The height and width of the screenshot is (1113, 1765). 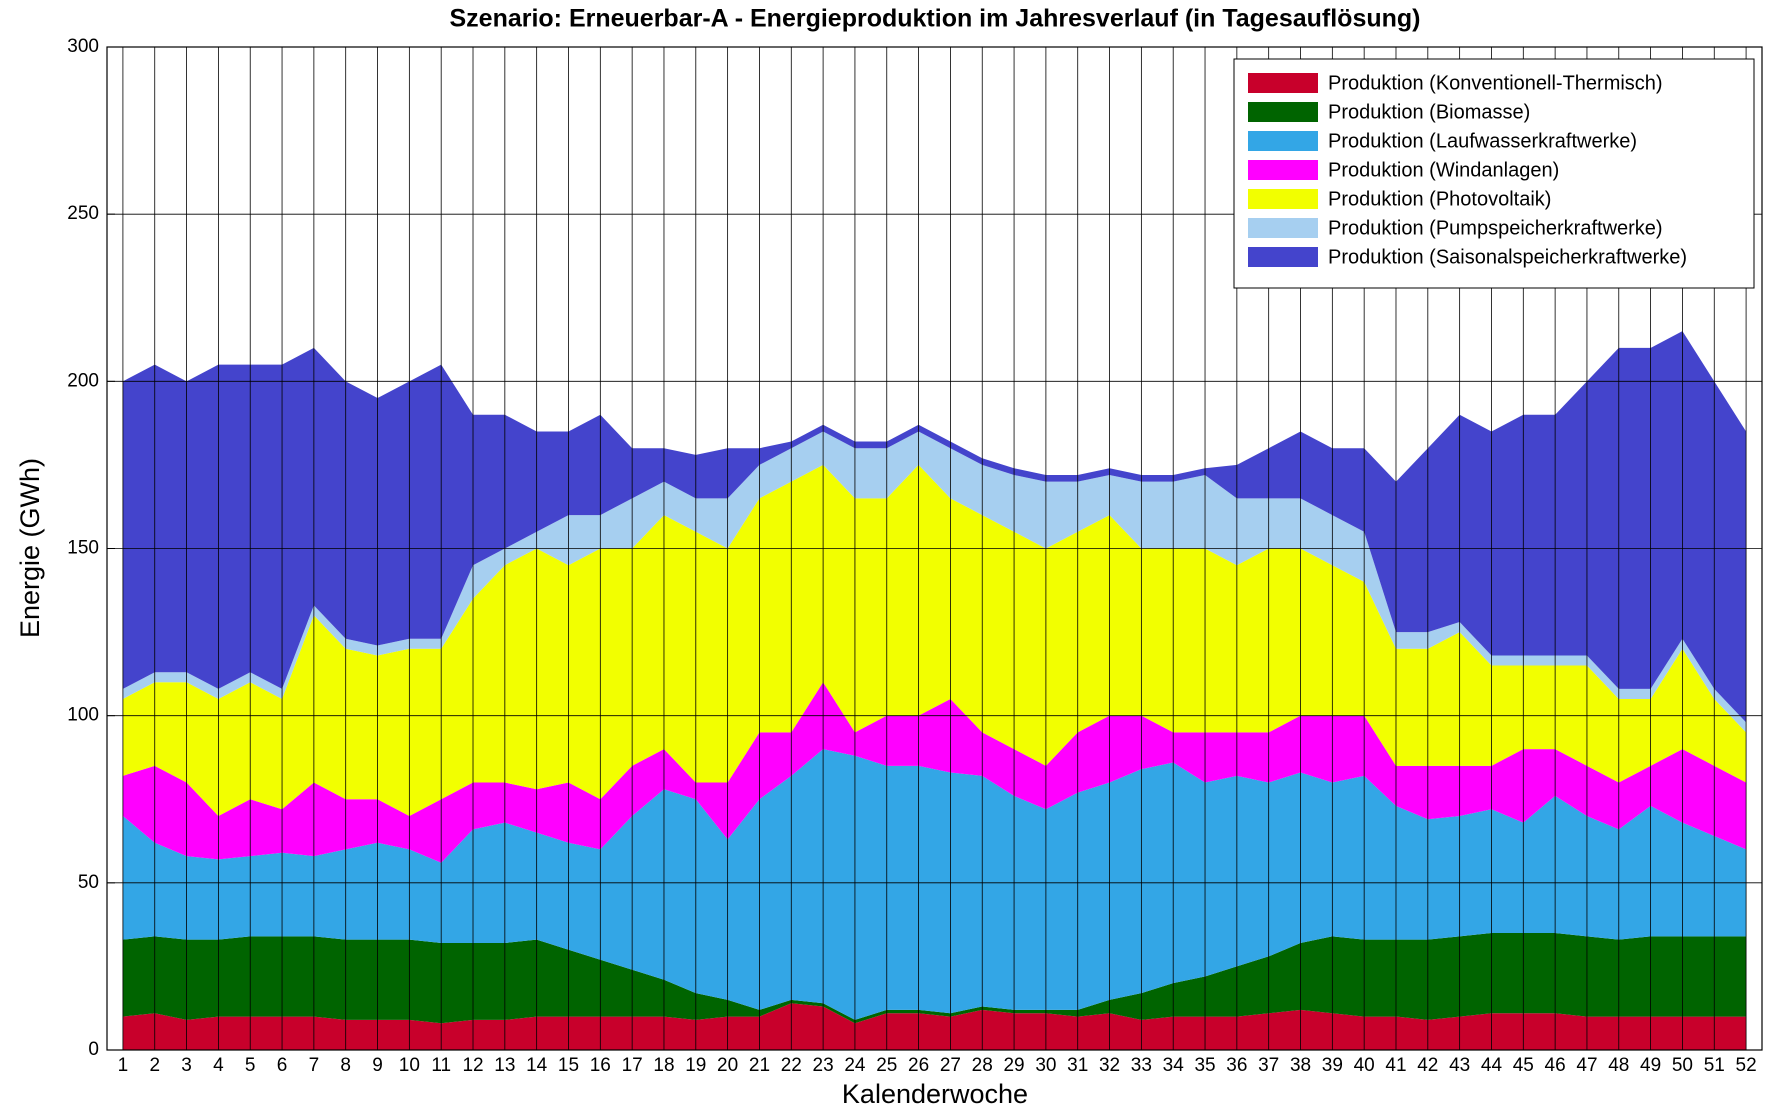 I want to click on x-tick-label: 21, so click(x=759, y=1065).